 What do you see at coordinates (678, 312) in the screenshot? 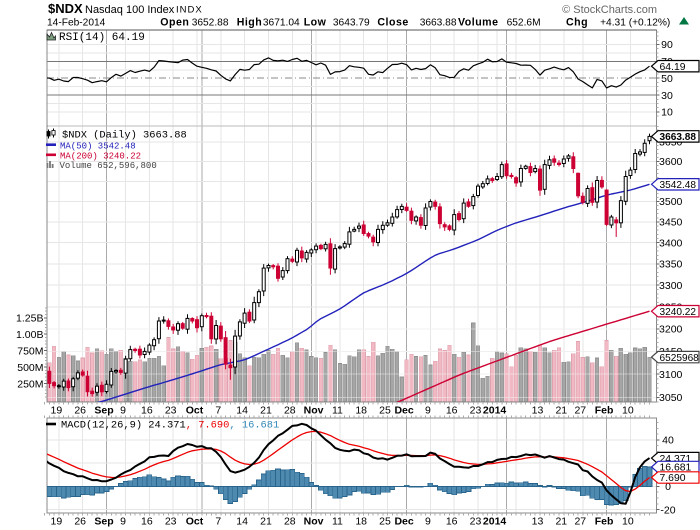
I see `svg-text: 3240.22` at bounding box center [678, 312].